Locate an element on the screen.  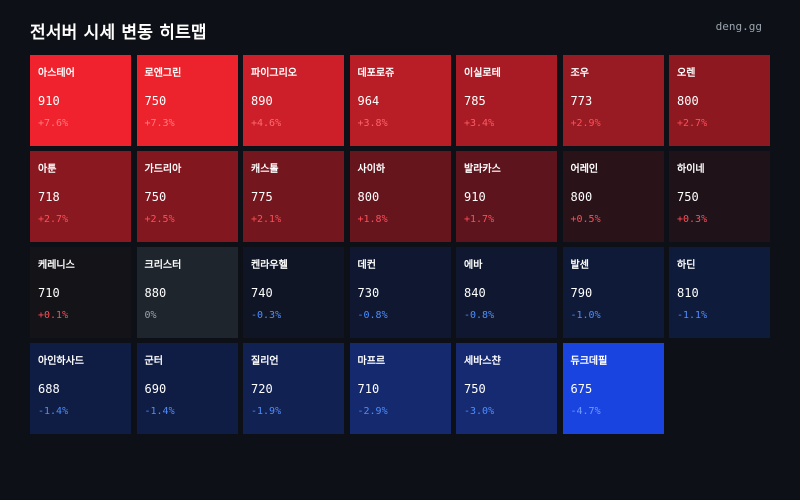
server-name: 캐스톨 is located at coordinates (265, 169).